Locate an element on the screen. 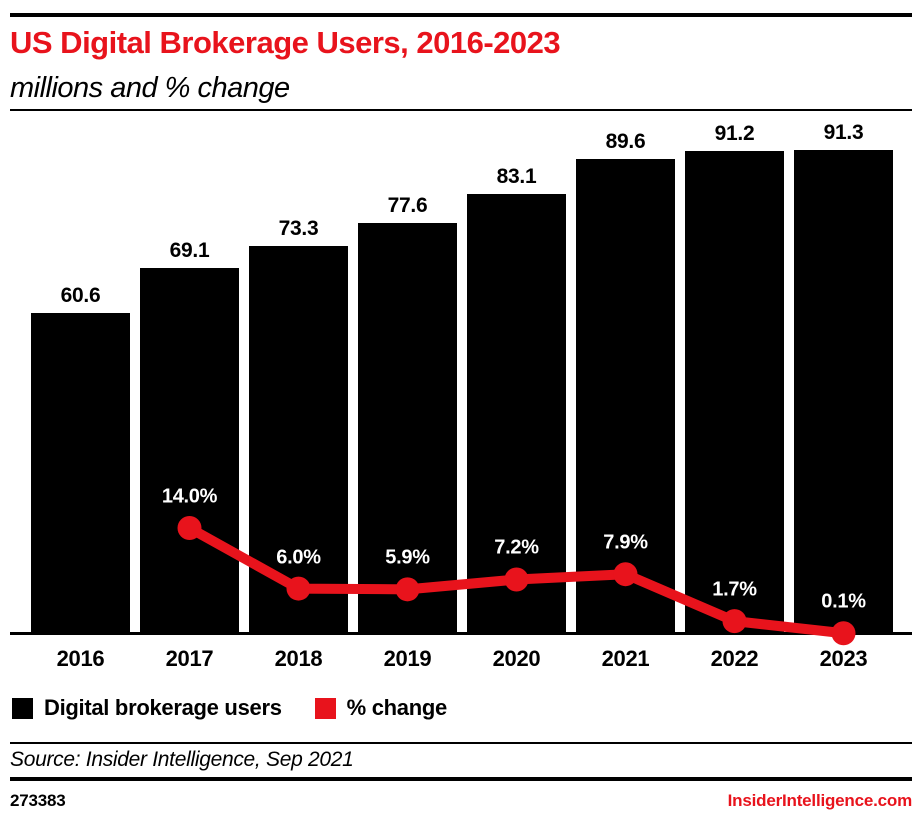  top-accent-bar is located at coordinates (461, 15).